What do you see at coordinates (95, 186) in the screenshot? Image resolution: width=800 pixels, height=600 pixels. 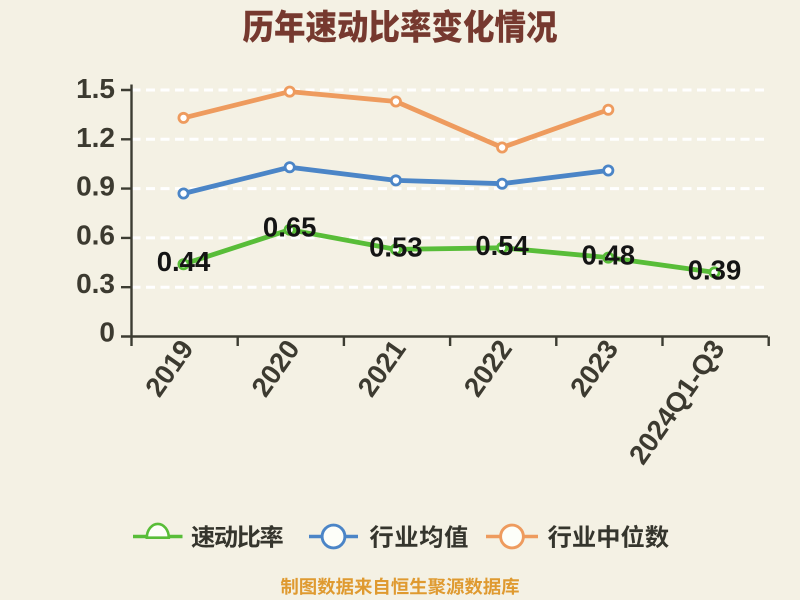 I see `svg-text: 0.9` at bounding box center [95, 186].